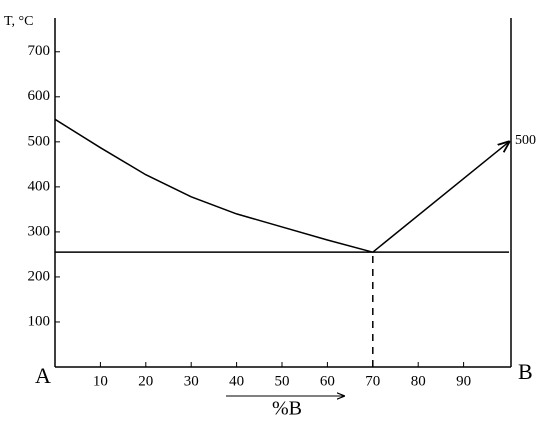 Image resolution: width=547 pixels, height=427 pixels. I want to click on x-tick-label: 50, so click(282, 381).